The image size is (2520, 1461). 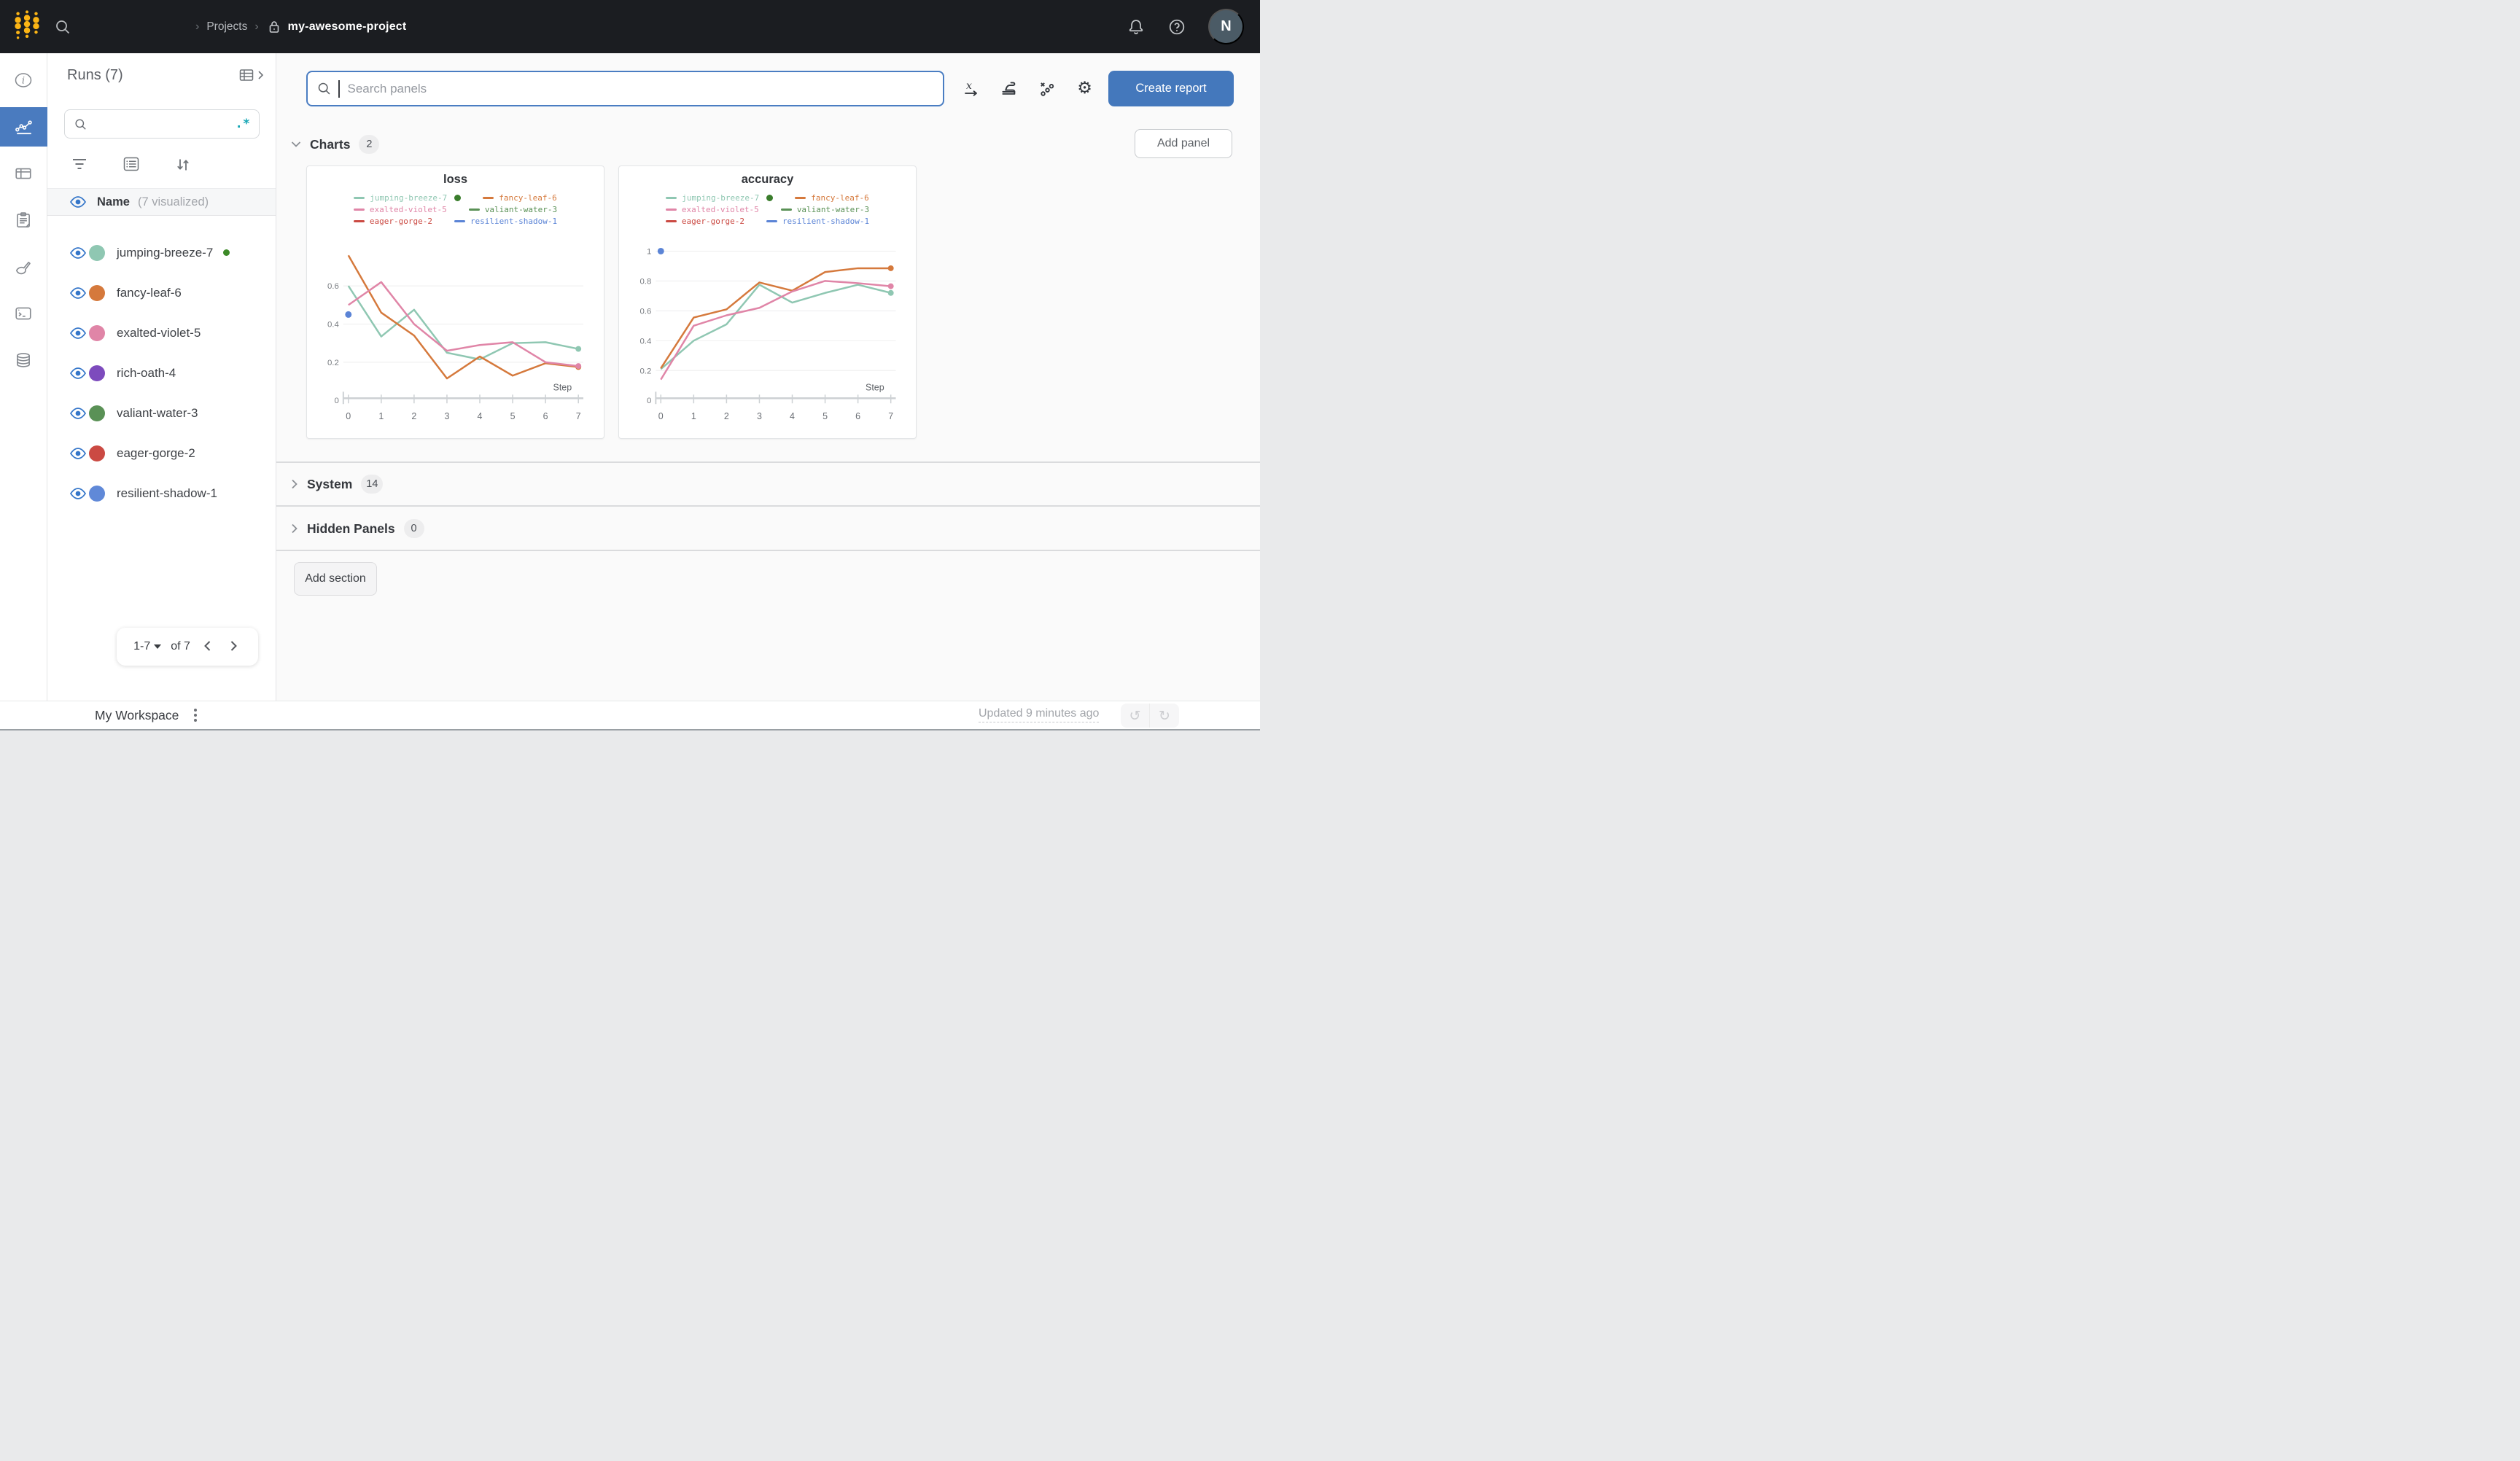 What do you see at coordinates (242, 123) in the screenshot?
I see `regex-toggle: .*` at bounding box center [242, 123].